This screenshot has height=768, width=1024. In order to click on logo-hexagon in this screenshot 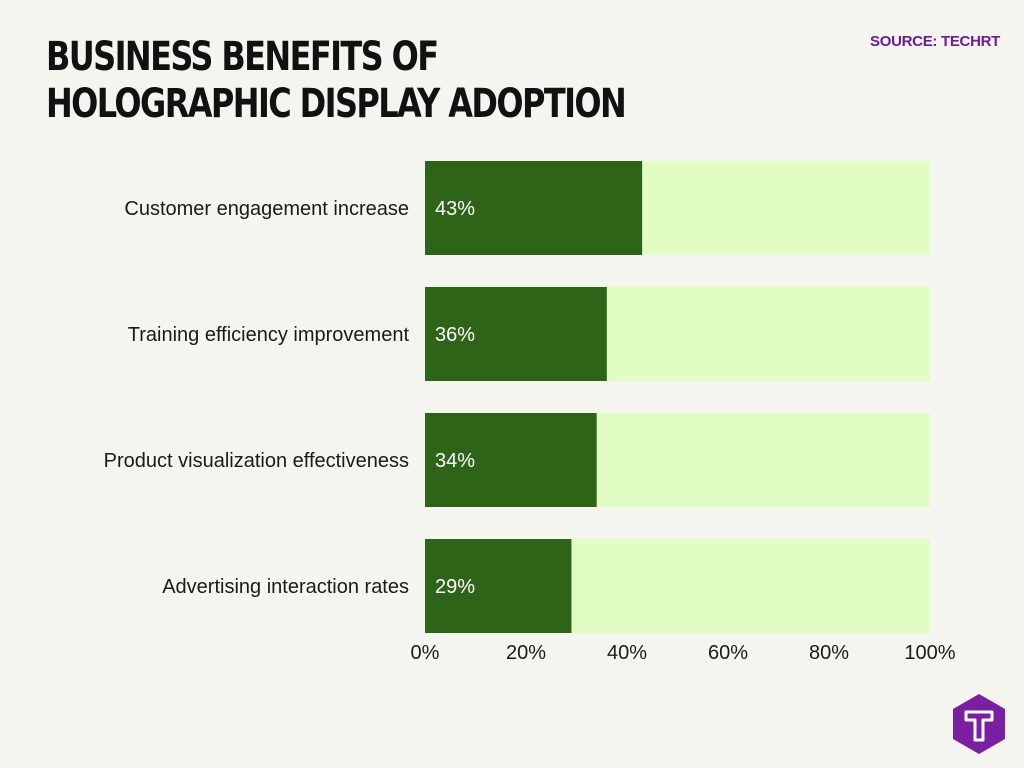, I will do `click(979, 724)`.